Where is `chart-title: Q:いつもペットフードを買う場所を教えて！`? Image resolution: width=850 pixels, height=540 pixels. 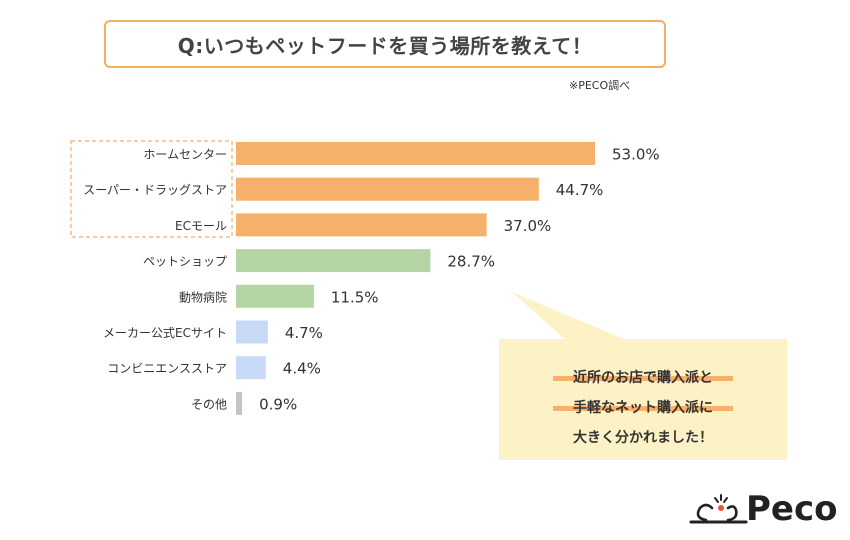 chart-title: Q:いつもペットフードを買う場所を教えて！ is located at coordinates (385, 45).